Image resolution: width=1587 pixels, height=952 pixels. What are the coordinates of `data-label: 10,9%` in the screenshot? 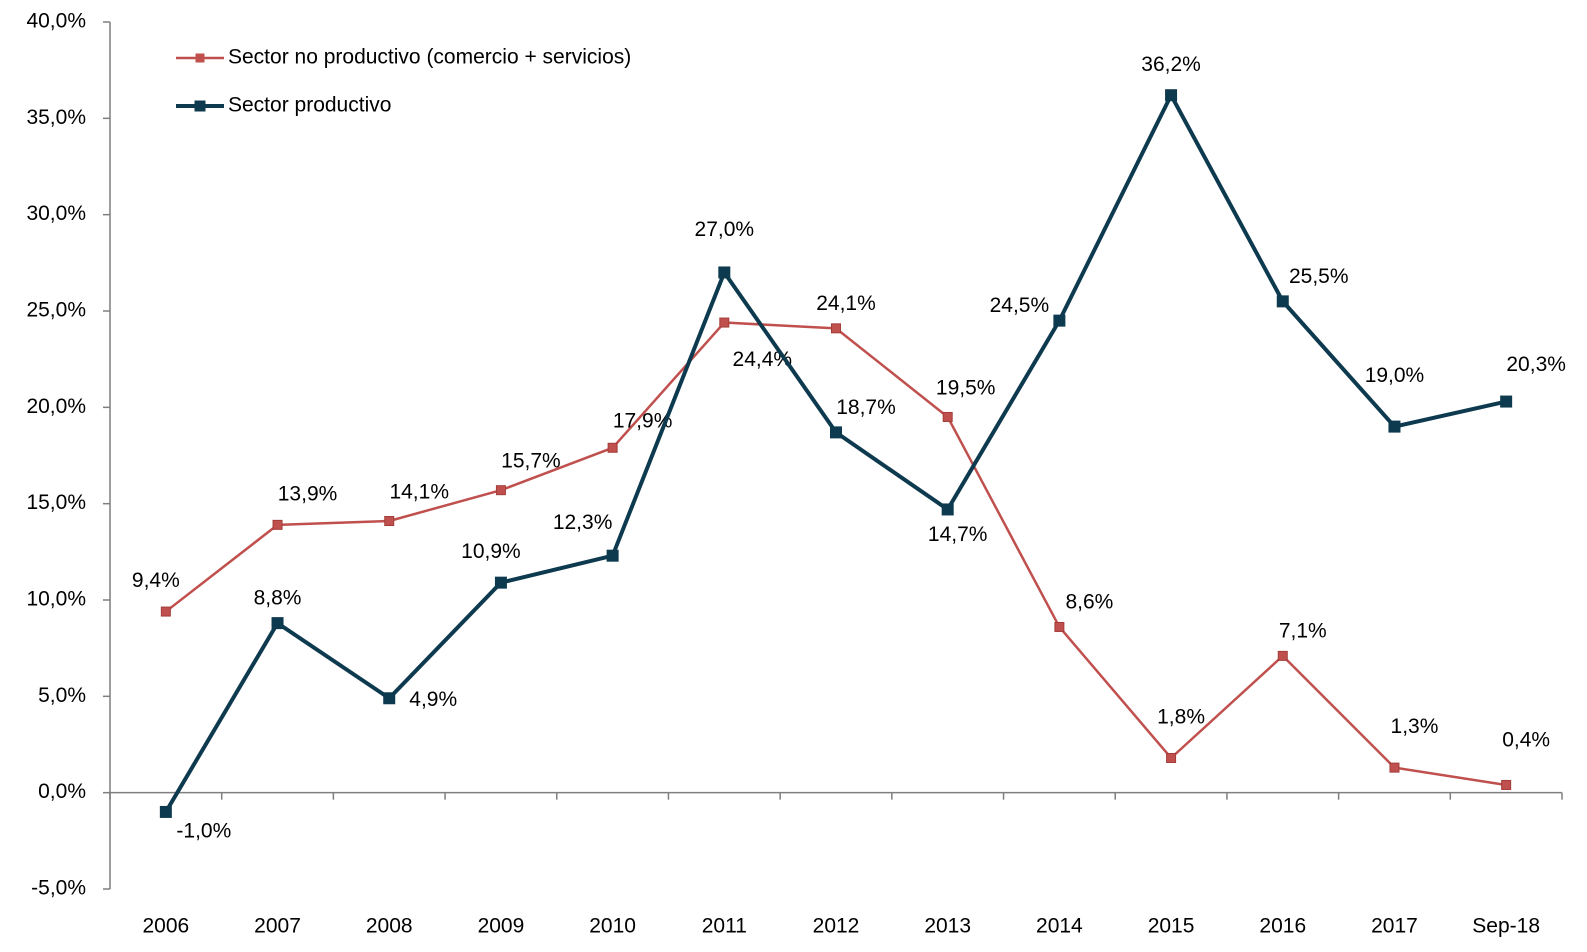 It's located at (491, 551).